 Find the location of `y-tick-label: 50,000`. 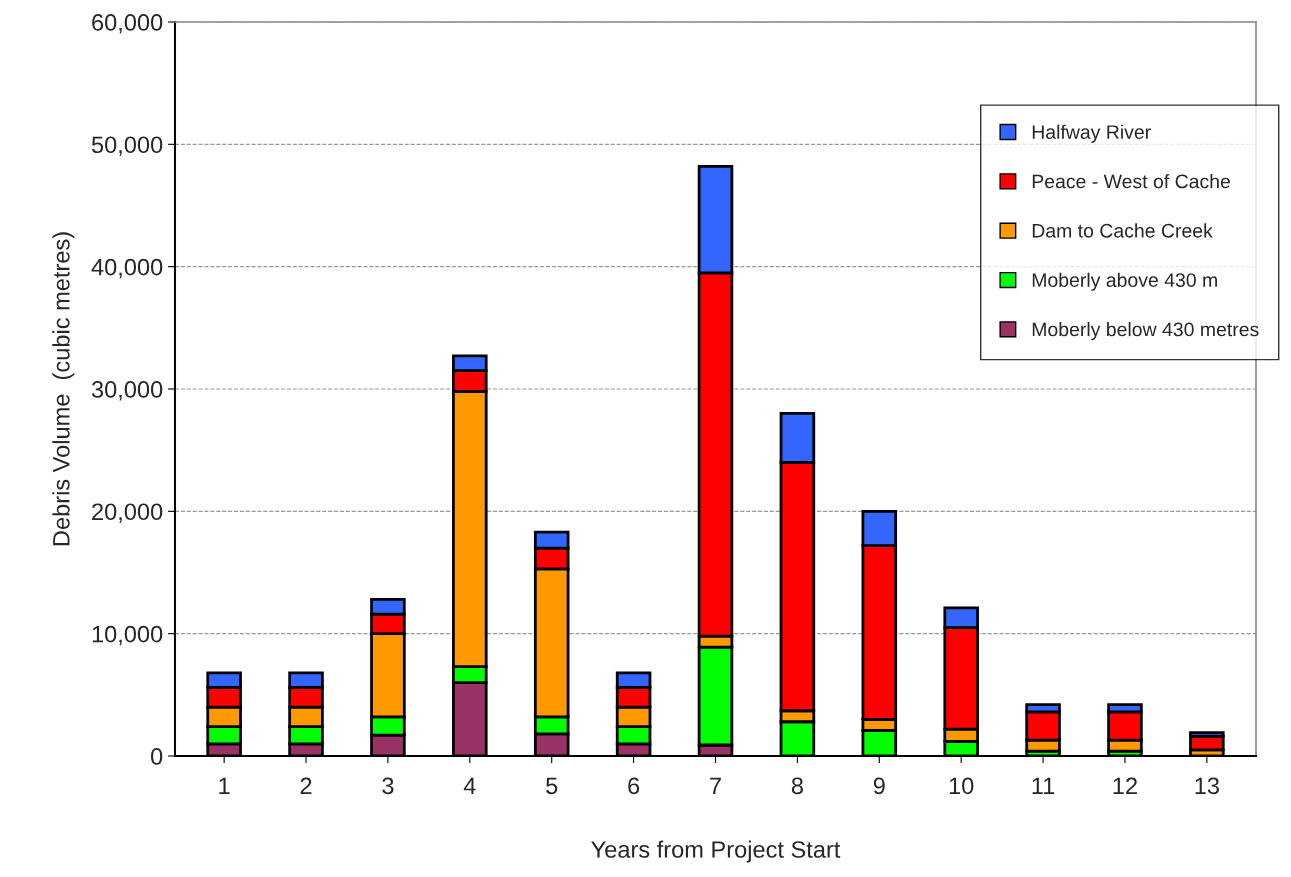

y-tick-label: 50,000 is located at coordinates (127, 146).